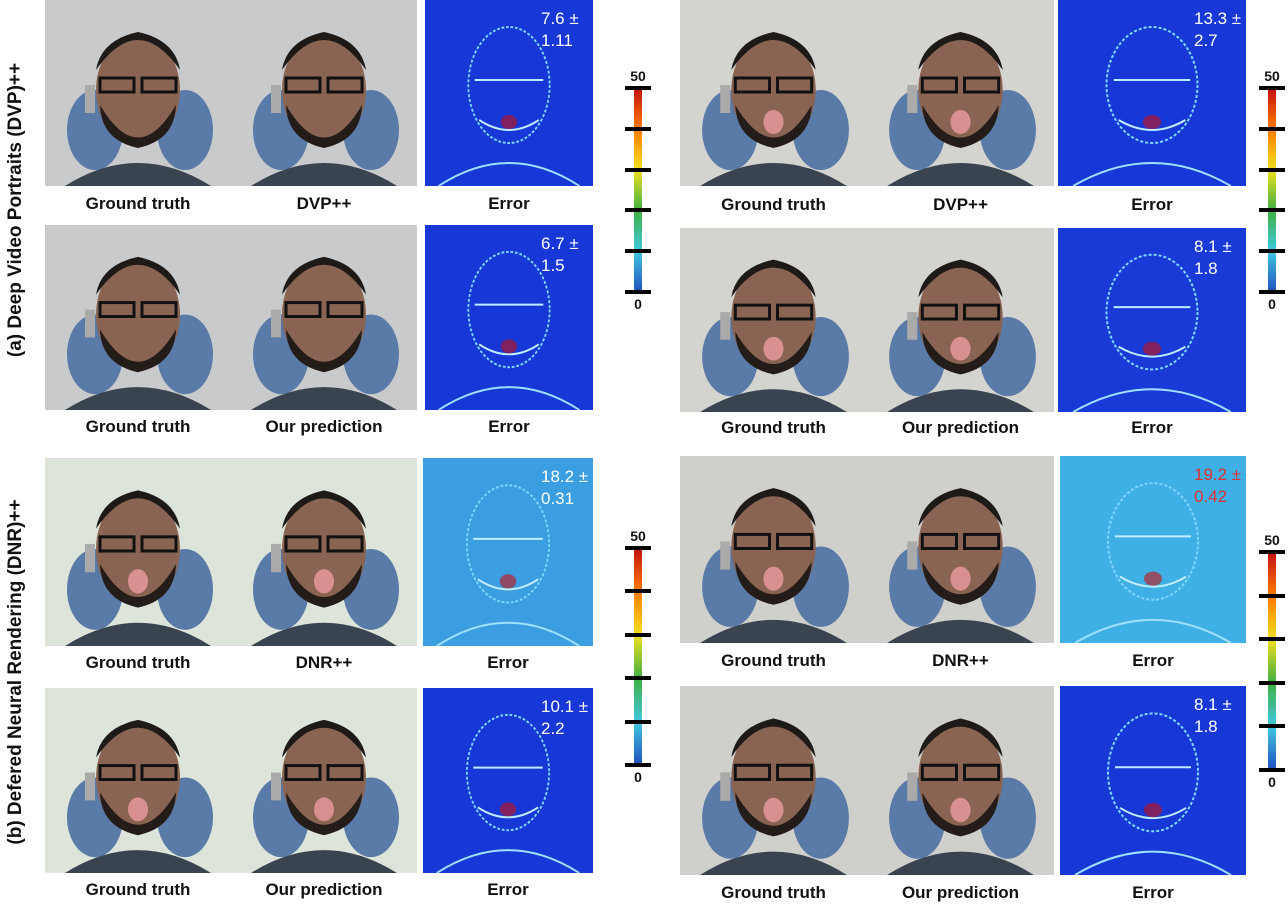 Image resolution: width=1288 pixels, height=904 pixels. Describe the element at coordinates (1211, 496) in the screenshot. I see `error-value: 0.42` at that location.